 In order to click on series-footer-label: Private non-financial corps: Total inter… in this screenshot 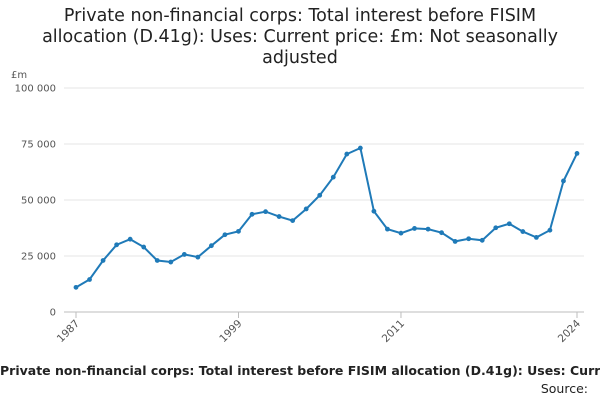, I will do `click(300, 370)`.